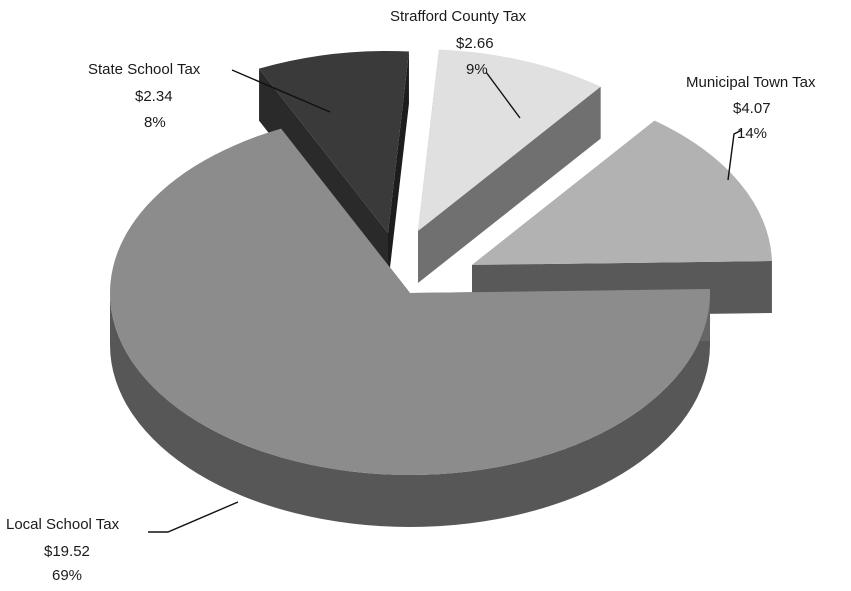 The height and width of the screenshot is (591, 851). Describe the element at coordinates (751, 82) in the screenshot. I see `slice-label-municipal-town-tax: Municipal Town Tax` at that location.